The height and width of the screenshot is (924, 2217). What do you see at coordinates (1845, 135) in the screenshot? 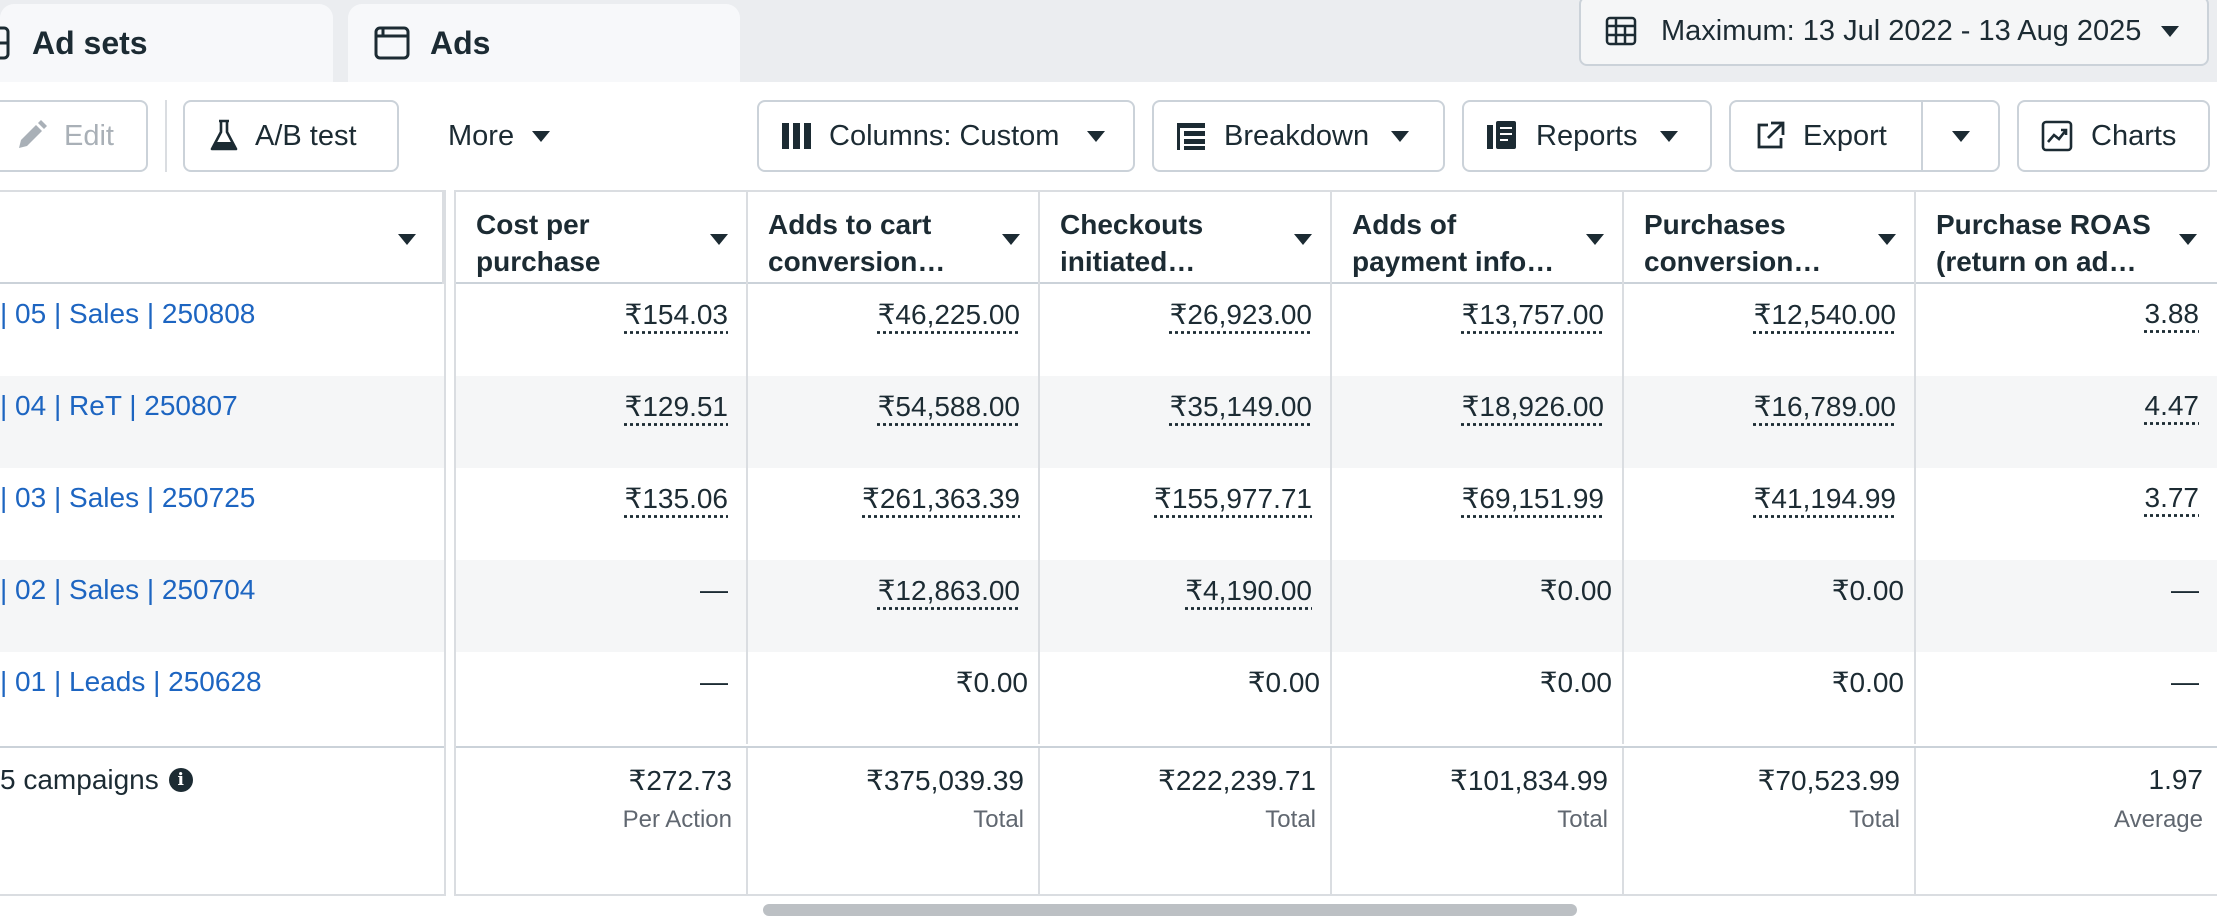
I see `export-label: Export` at bounding box center [1845, 135].